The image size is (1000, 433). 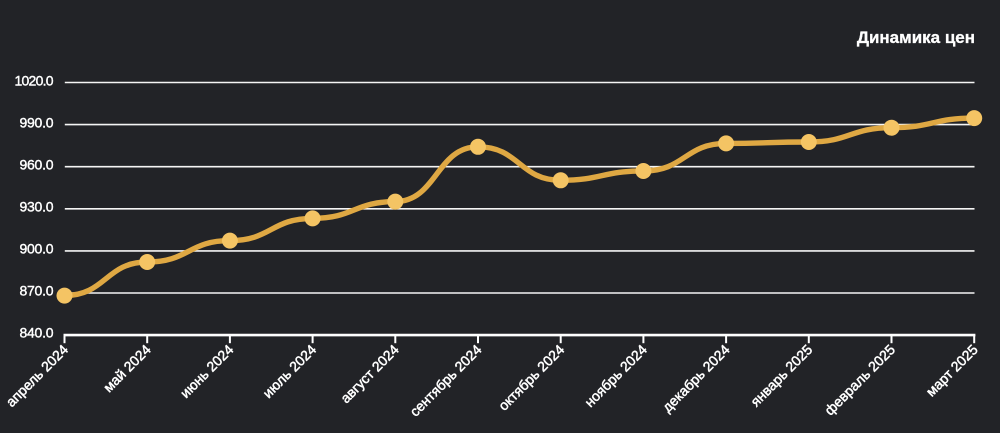 I want to click on svg-text: 960.0, so click(x=37, y=165).